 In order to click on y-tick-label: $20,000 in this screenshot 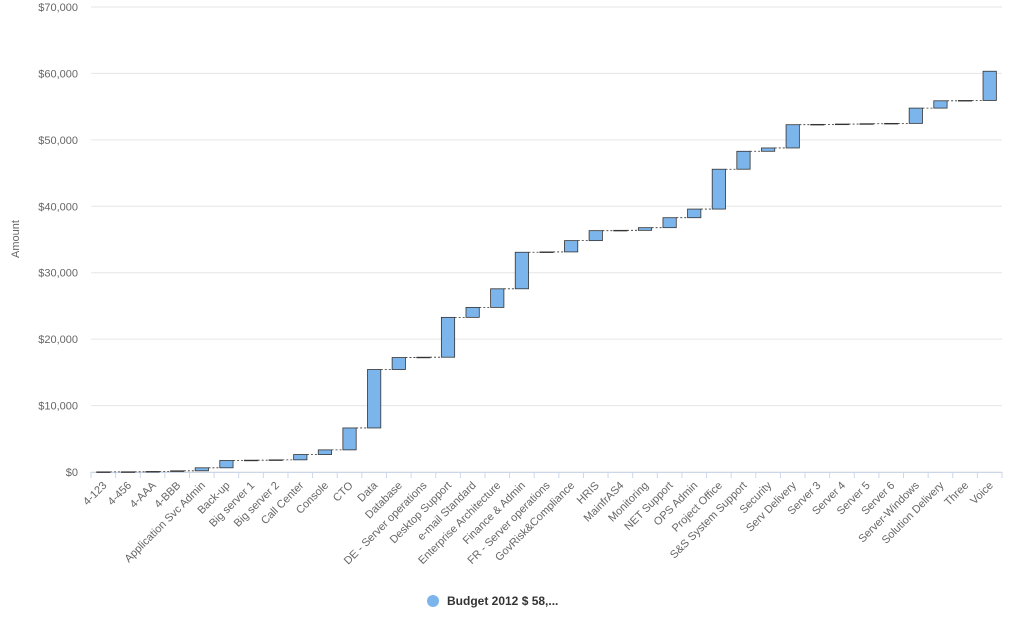, I will do `click(58, 340)`.